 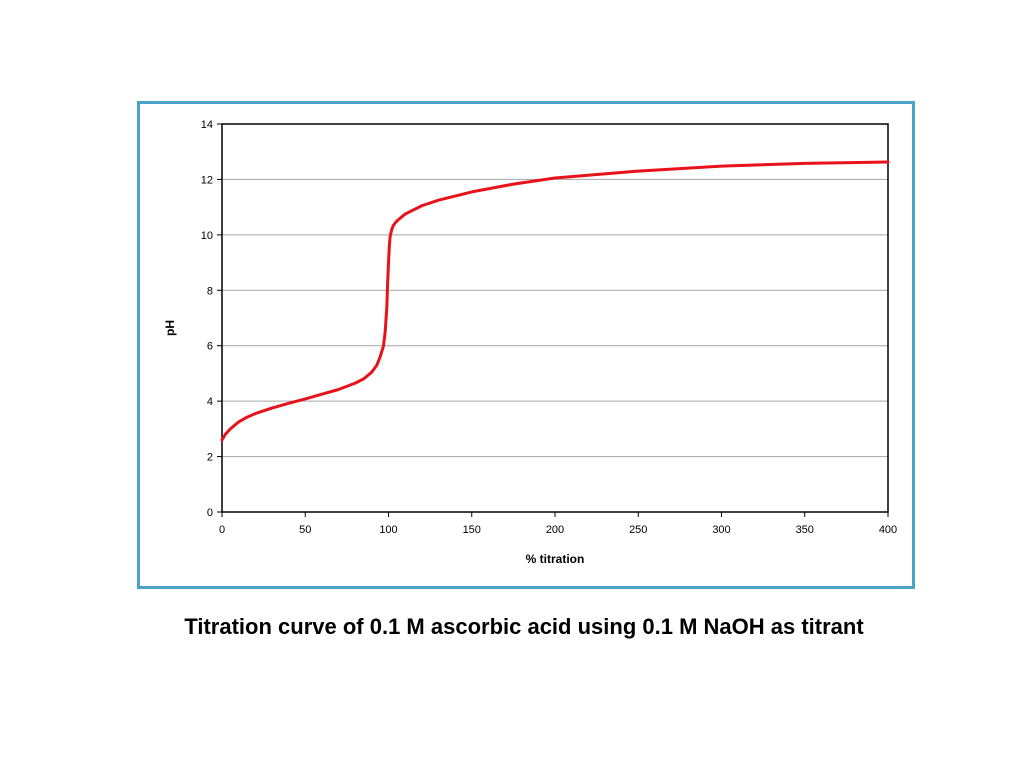 I want to click on y-tick-label: 10, so click(x=207, y=236).